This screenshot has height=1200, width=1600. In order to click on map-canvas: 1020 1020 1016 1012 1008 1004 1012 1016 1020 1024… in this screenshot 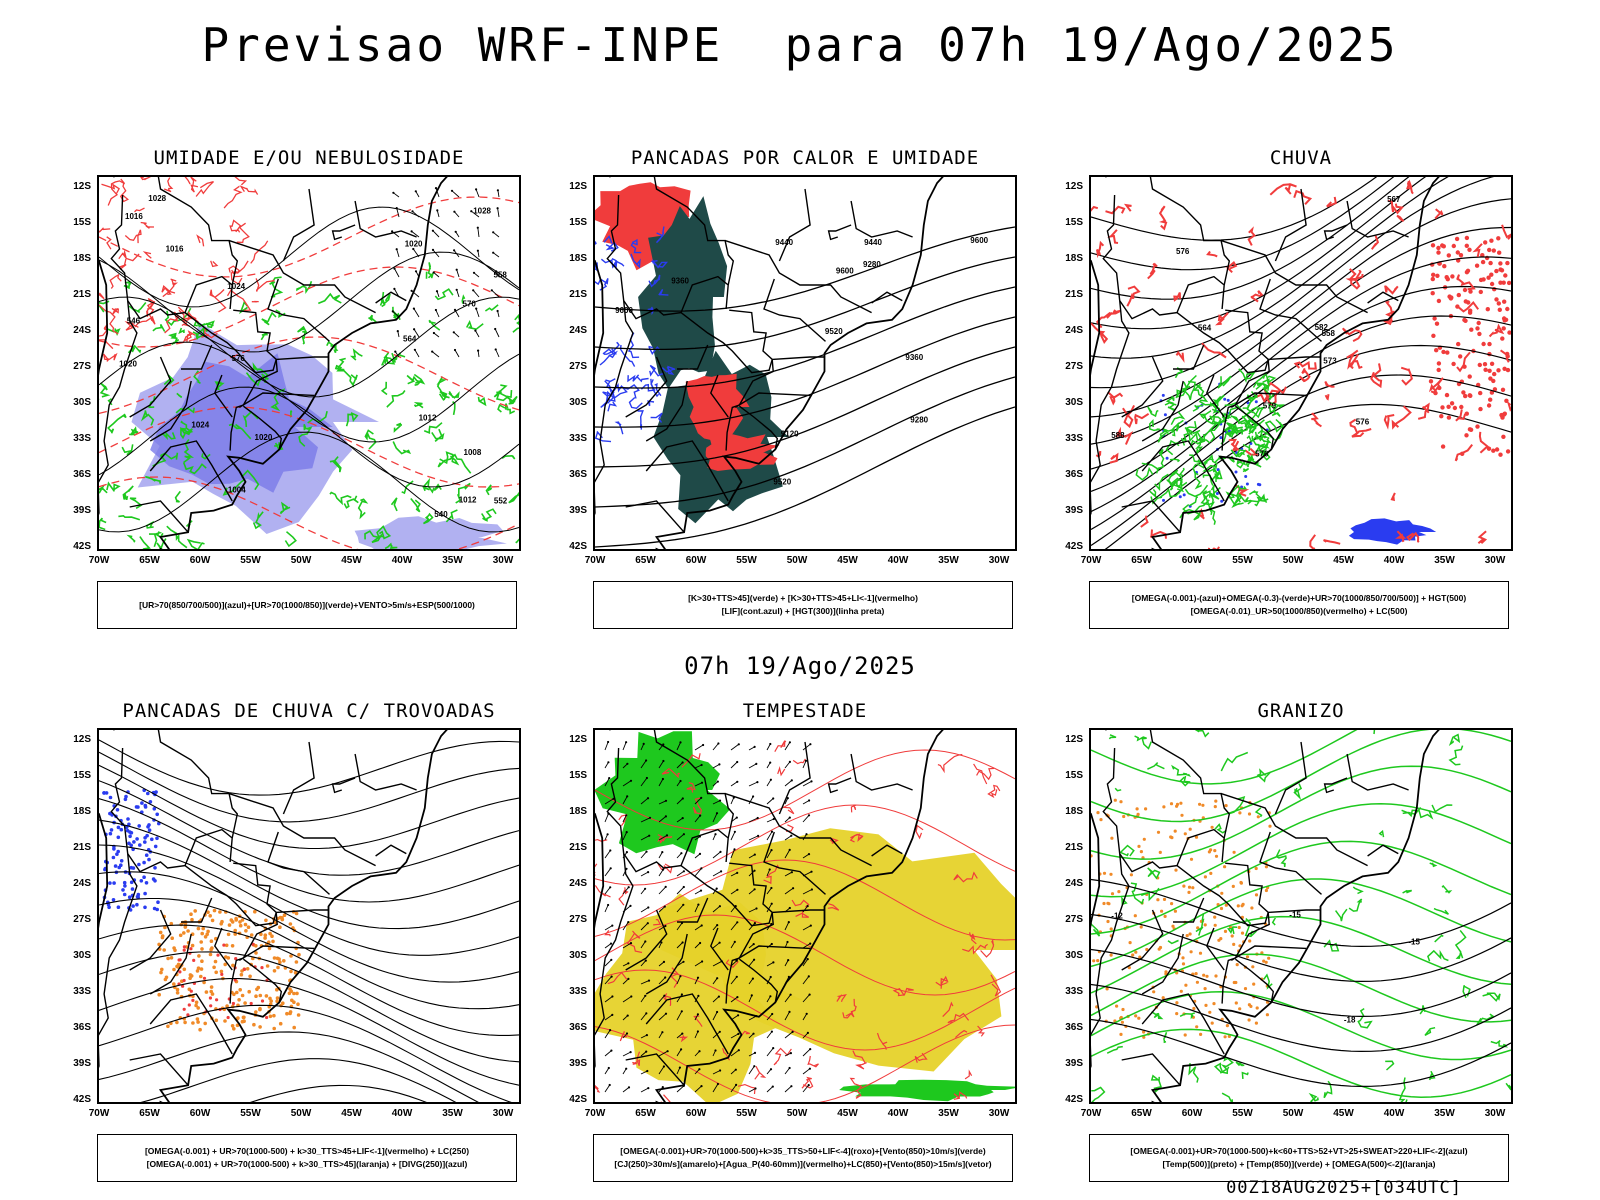, I will do `click(309, 363)`.